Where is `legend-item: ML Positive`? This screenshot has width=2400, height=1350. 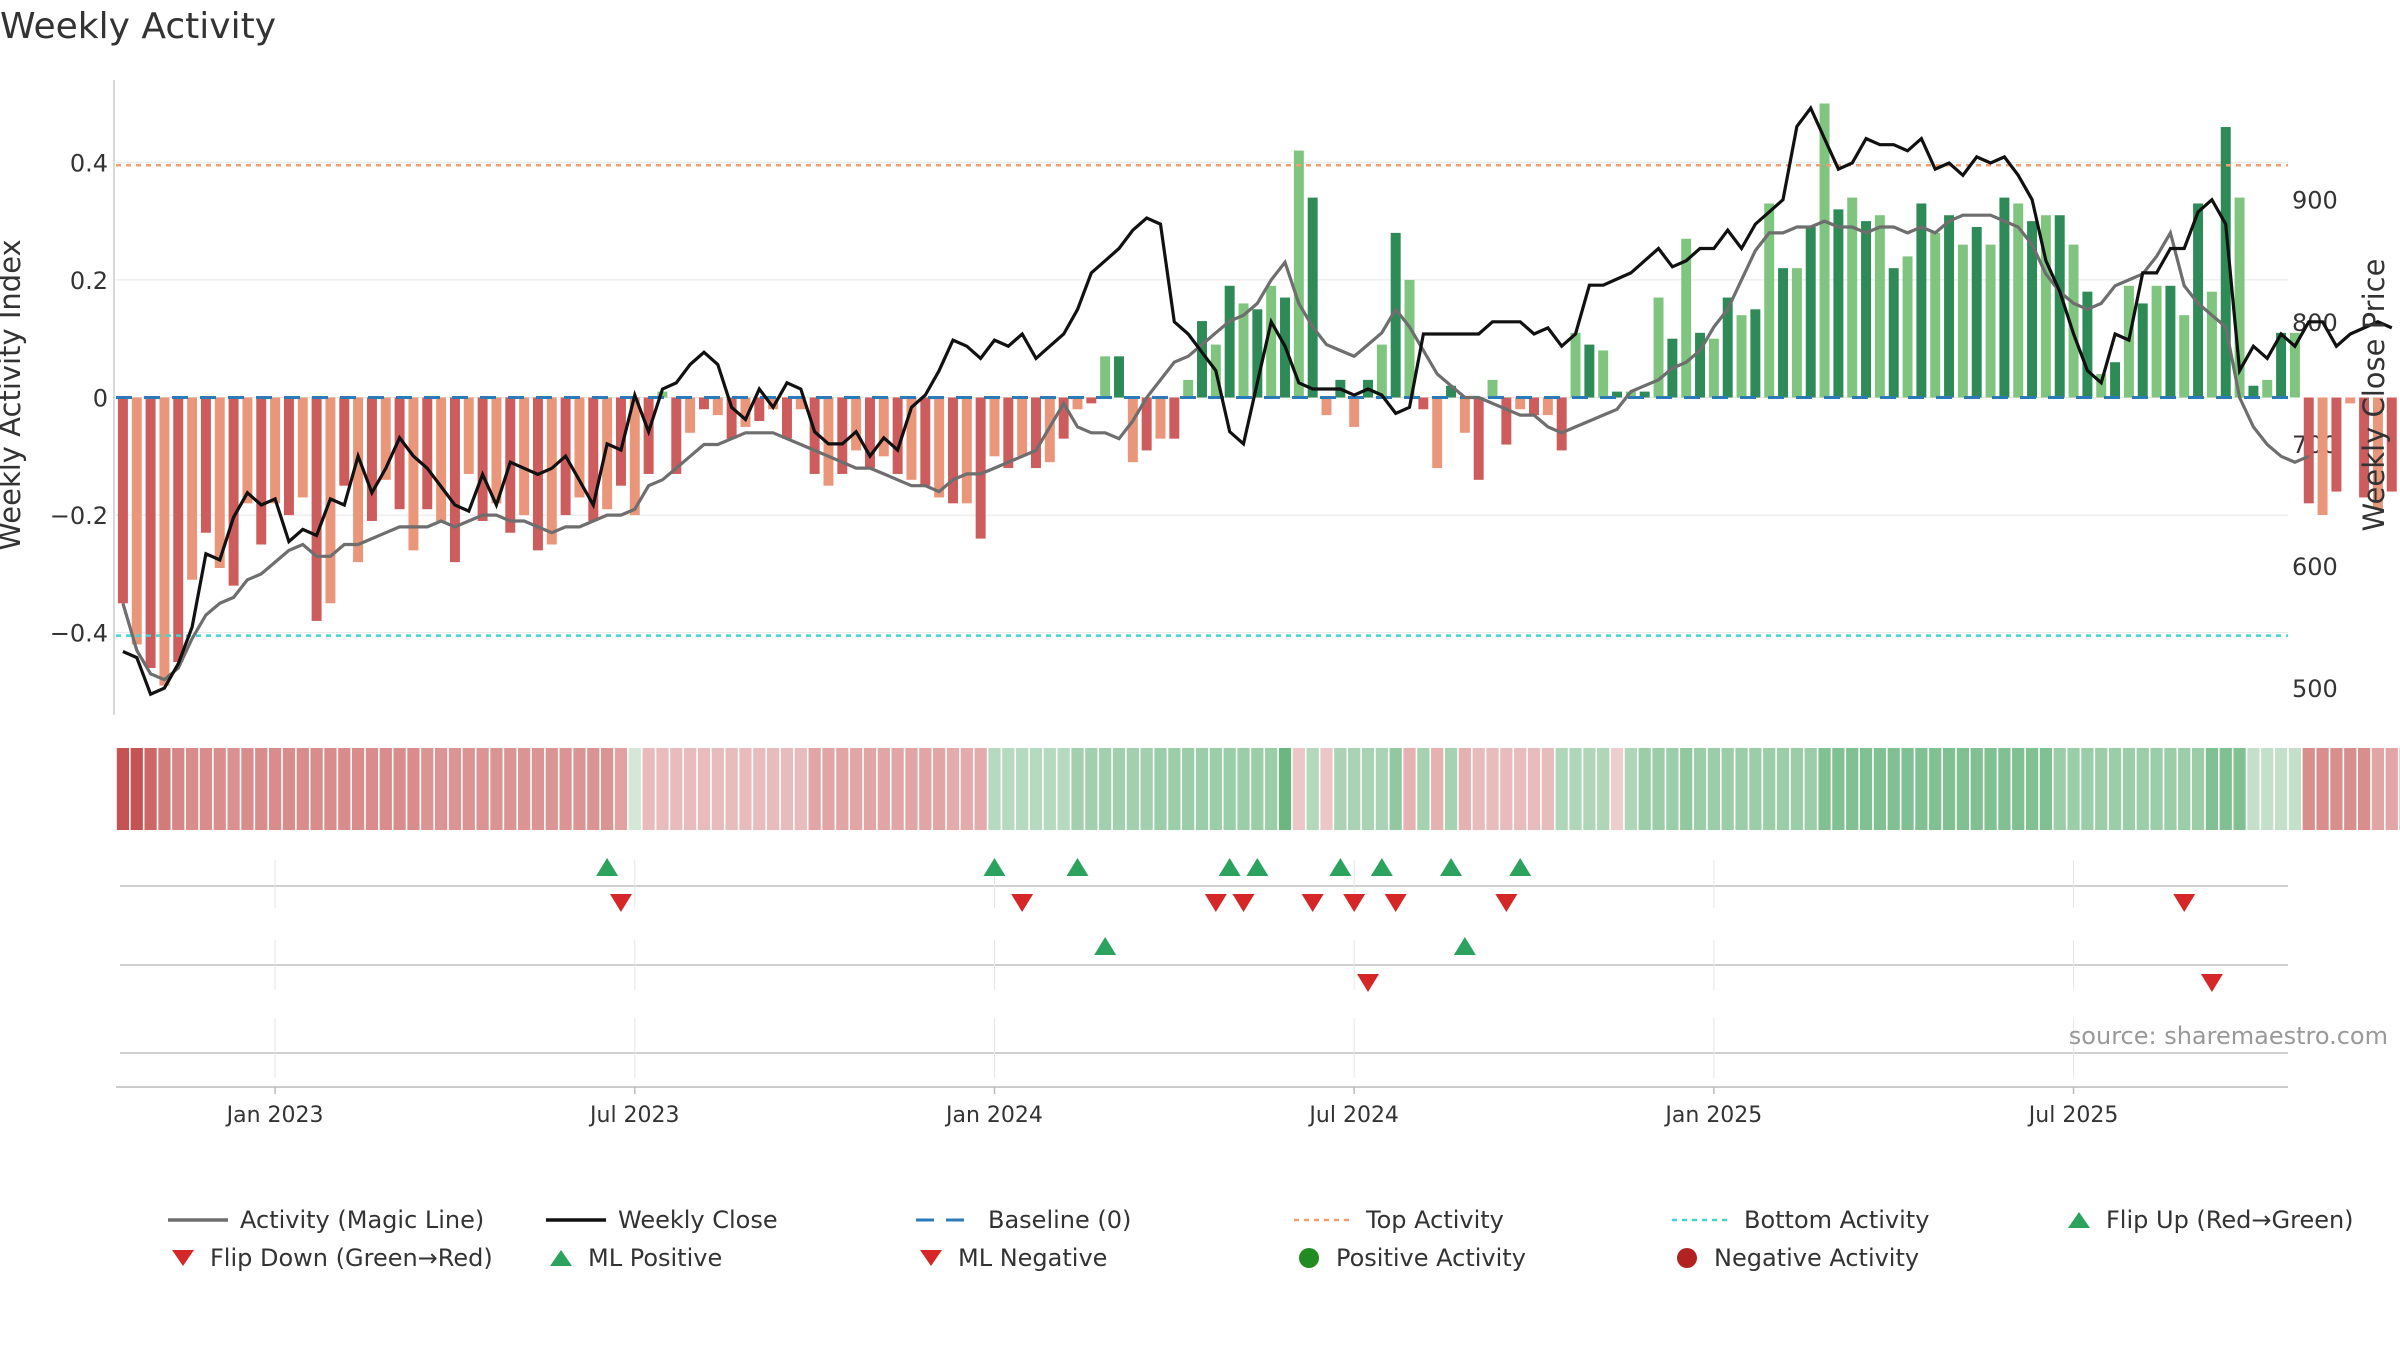
legend-item: ML Positive is located at coordinates (634, 1258).